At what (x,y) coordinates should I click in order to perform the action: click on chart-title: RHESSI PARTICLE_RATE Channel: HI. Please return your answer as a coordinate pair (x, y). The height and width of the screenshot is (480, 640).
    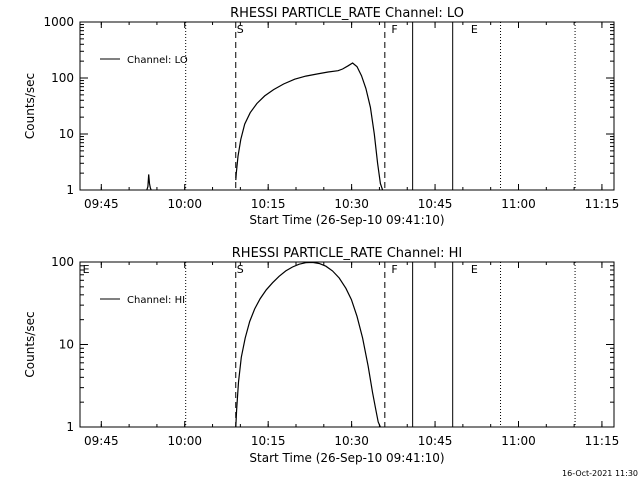
    Looking at the image, I should click on (347, 253).